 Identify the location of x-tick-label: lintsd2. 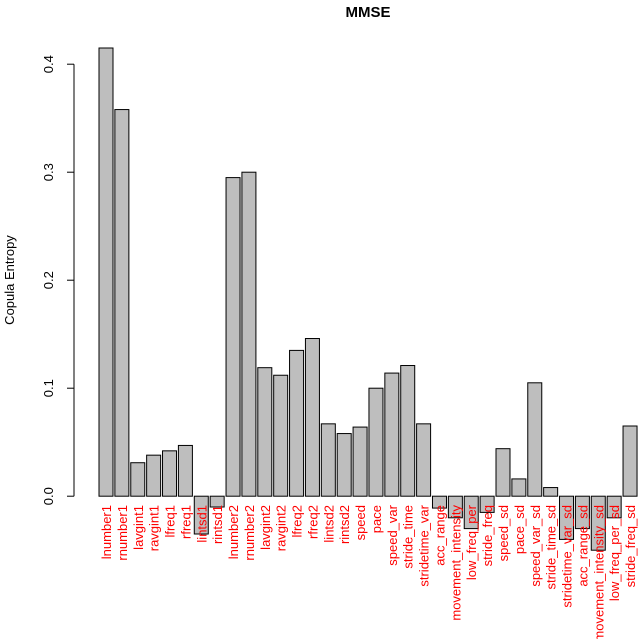
(328, 524).